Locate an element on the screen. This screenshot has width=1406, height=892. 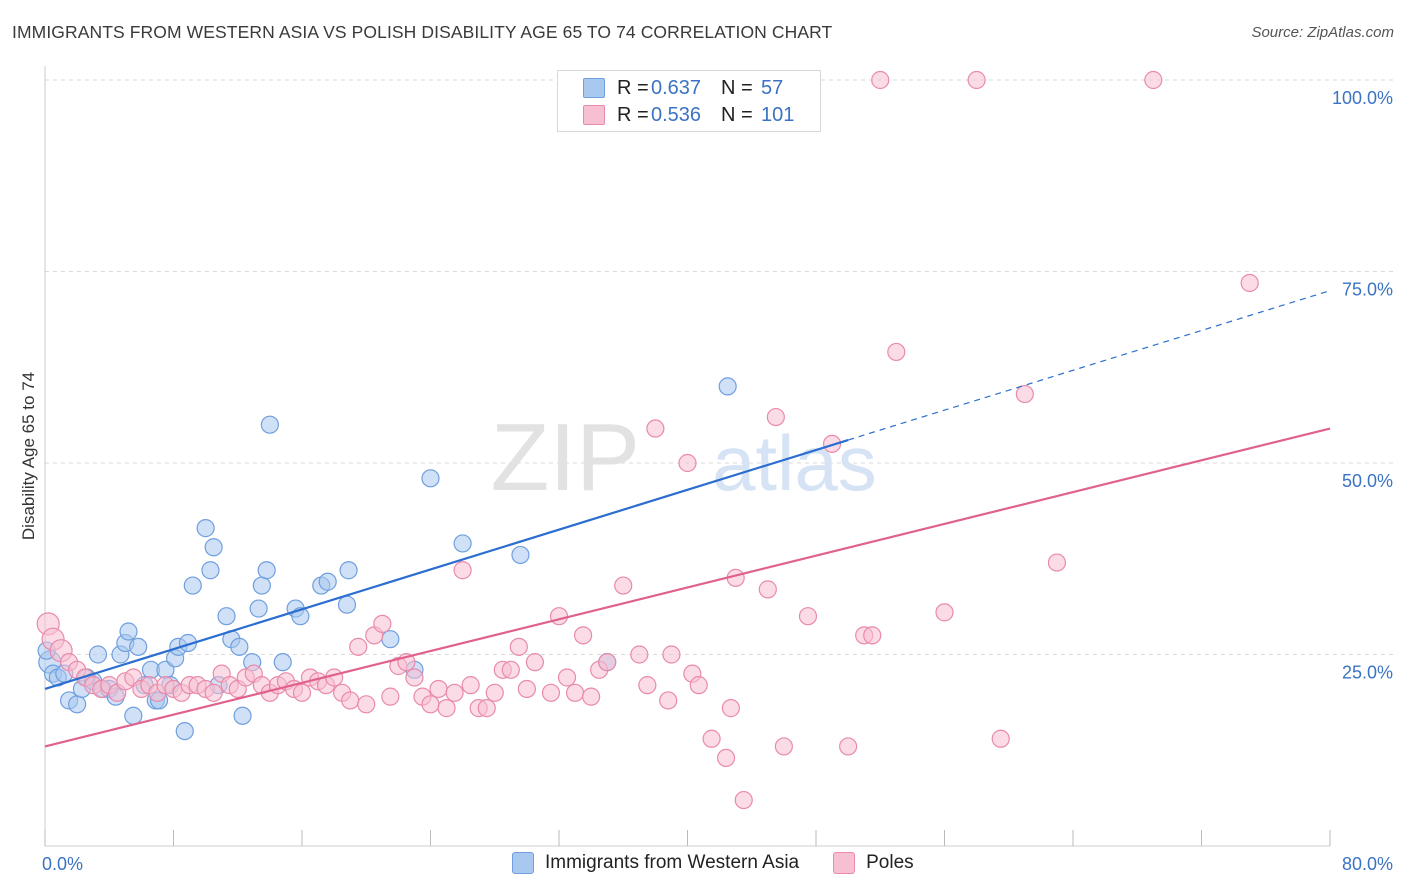
legend-item-poles: Poles is located at coordinates (873, 863).